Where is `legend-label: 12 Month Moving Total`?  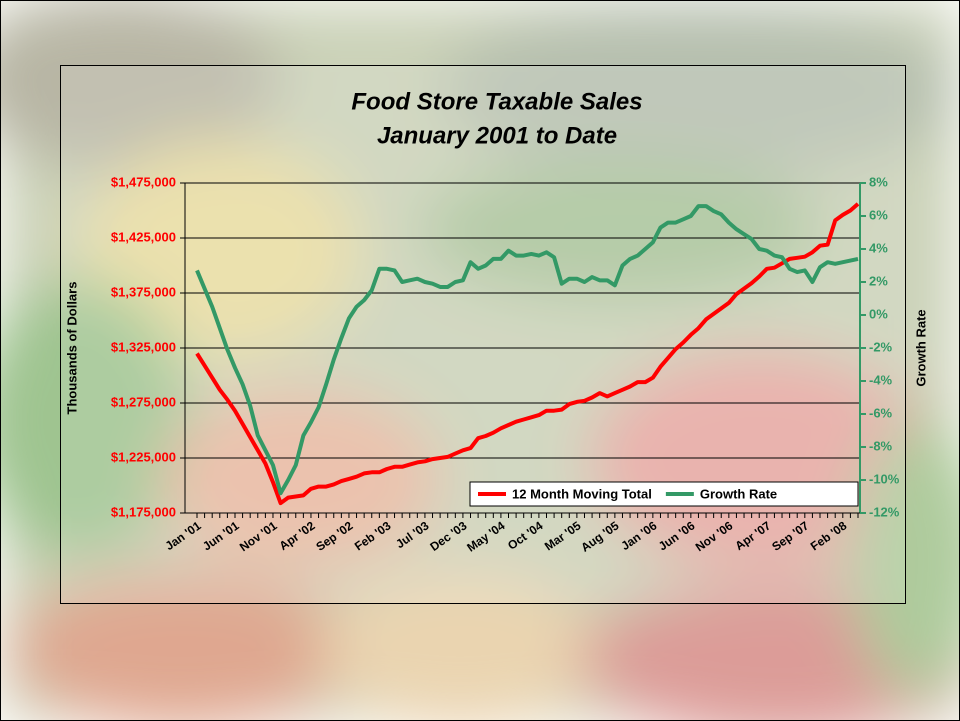 legend-label: 12 Month Moving Total is located at coordinates (582, 493).